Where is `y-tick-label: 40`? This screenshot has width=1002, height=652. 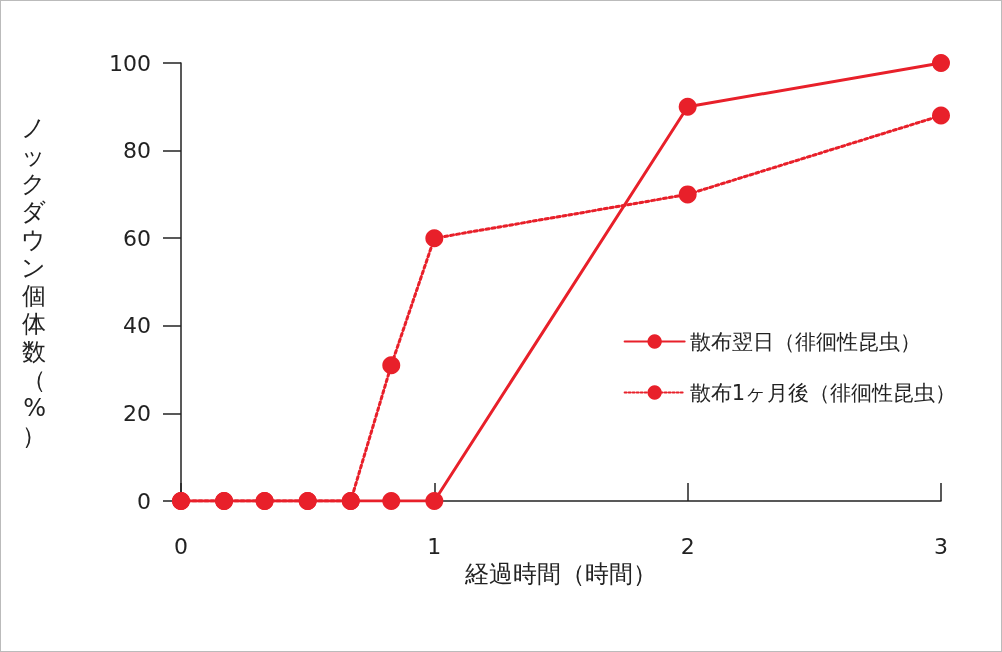
y-tick-label: 40 is located at coordinates (137, 326).